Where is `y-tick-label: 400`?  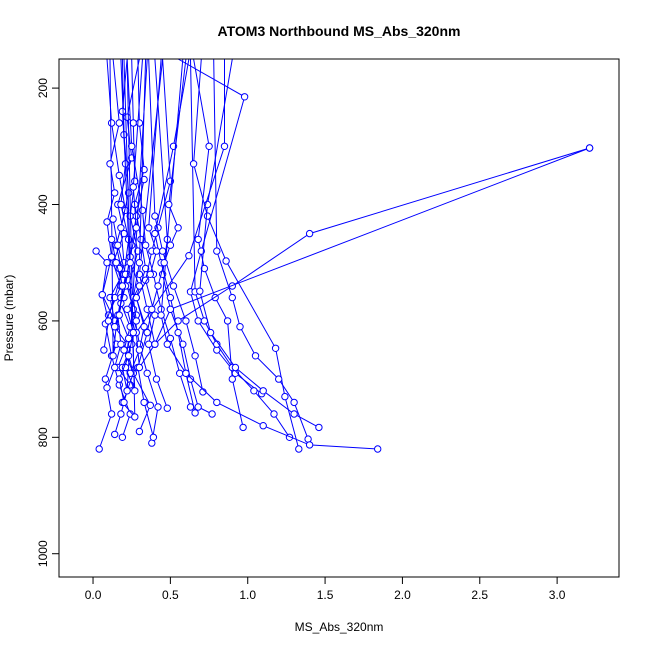
y-tick-label: 400 is located at coordinates (43, 204).